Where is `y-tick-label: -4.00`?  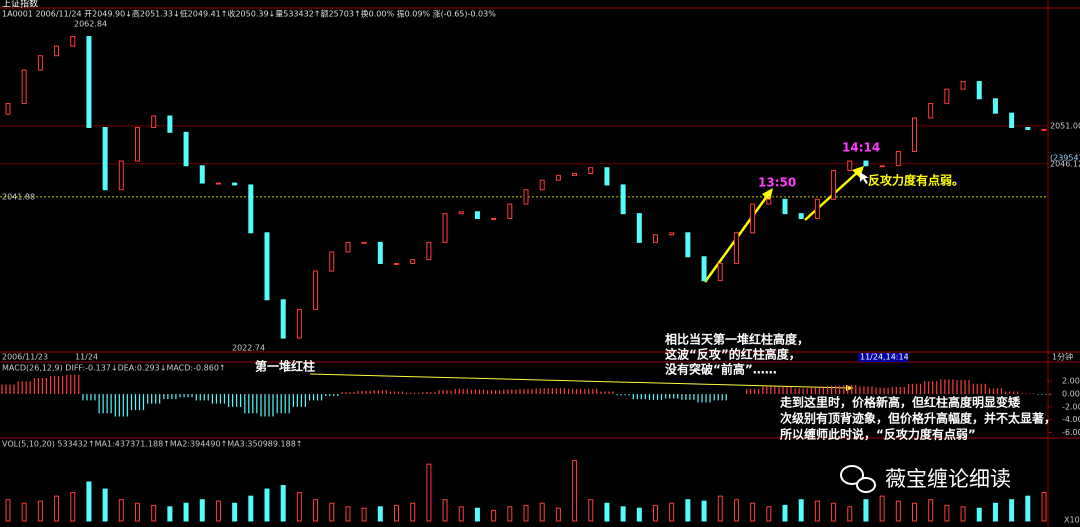
y-tick-label: -4.00 is located at coordinates (1071, 419).